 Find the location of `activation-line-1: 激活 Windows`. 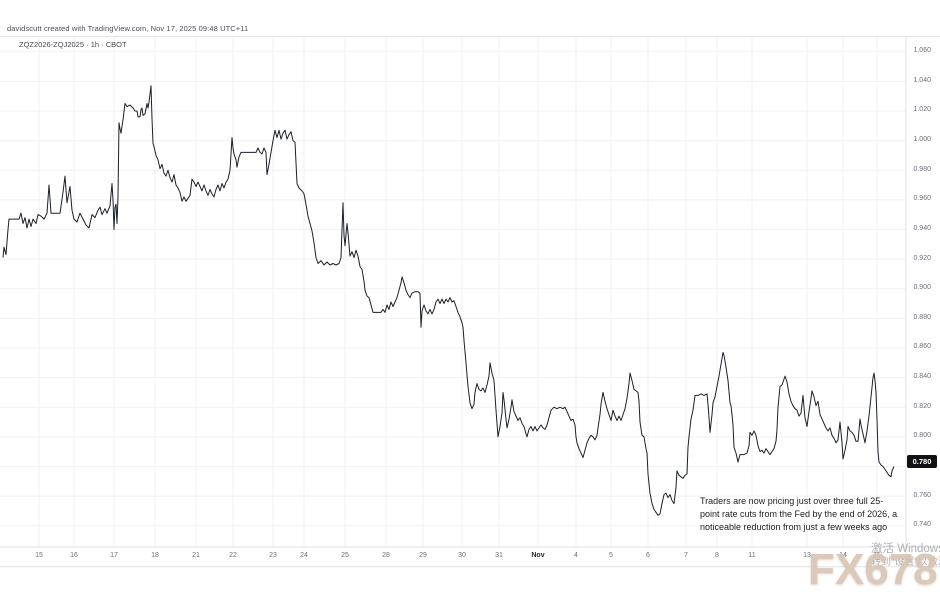

activation-line-1: 激活 Windows is located at coordinates (905, 549).